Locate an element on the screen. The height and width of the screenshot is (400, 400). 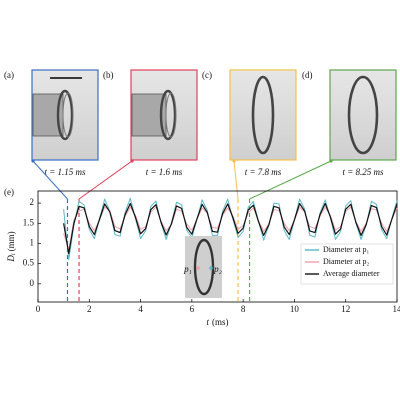
x-tick-label: 10 is located at coordinates (295, 309).